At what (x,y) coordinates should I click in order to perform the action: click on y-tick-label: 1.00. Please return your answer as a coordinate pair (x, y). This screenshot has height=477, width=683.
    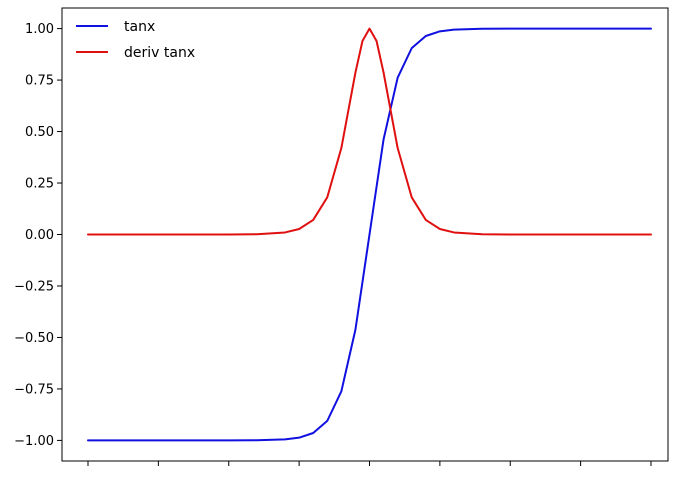
    Looking at the image, I should click on (39, 29).